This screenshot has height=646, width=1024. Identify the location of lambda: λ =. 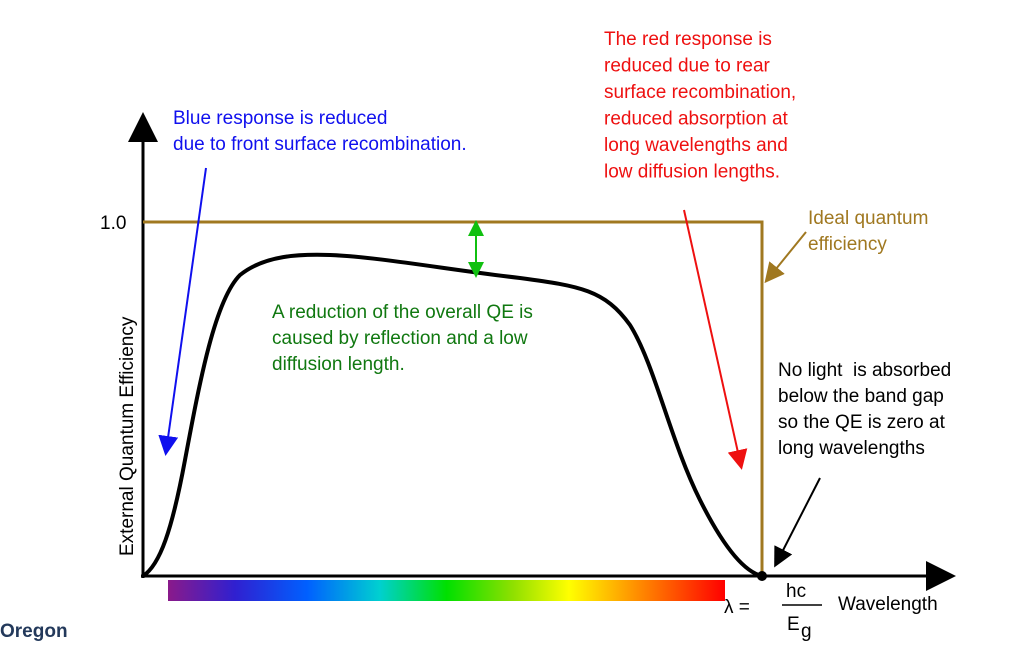
(737, 607).